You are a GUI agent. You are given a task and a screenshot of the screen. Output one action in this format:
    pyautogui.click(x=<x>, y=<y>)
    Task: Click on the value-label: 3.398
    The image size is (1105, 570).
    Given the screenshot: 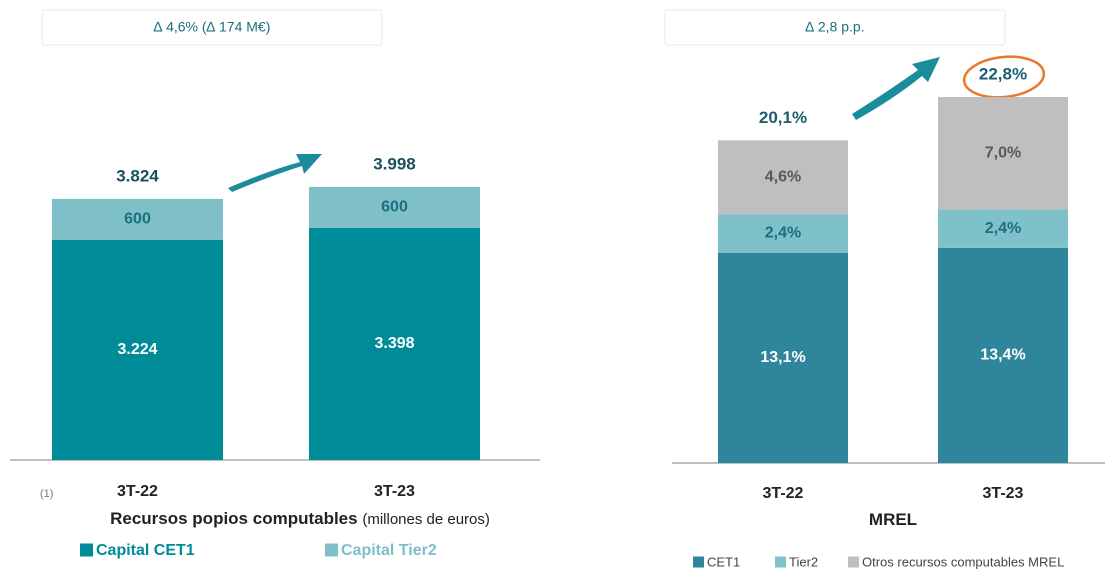 What is the action you would take?
    pyautogui.click(x=394, y=343)
    